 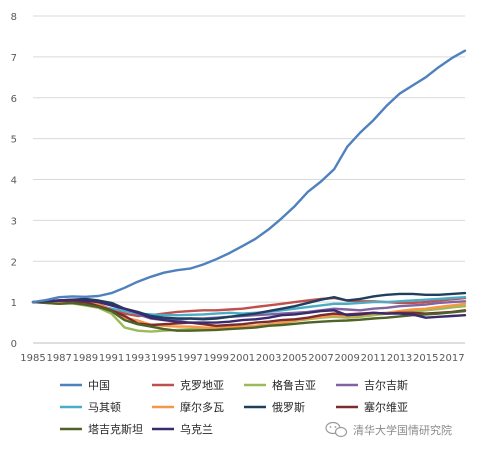 I want to click on legend-label: 摩尔多瓦, so click(x=202, y=407).